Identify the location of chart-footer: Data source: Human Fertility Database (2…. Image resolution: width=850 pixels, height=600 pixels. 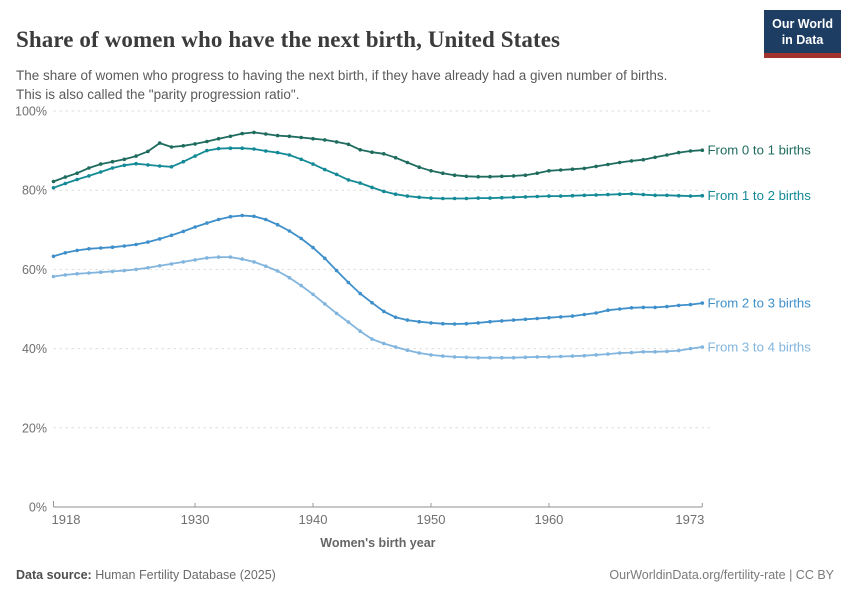
(425, 575).